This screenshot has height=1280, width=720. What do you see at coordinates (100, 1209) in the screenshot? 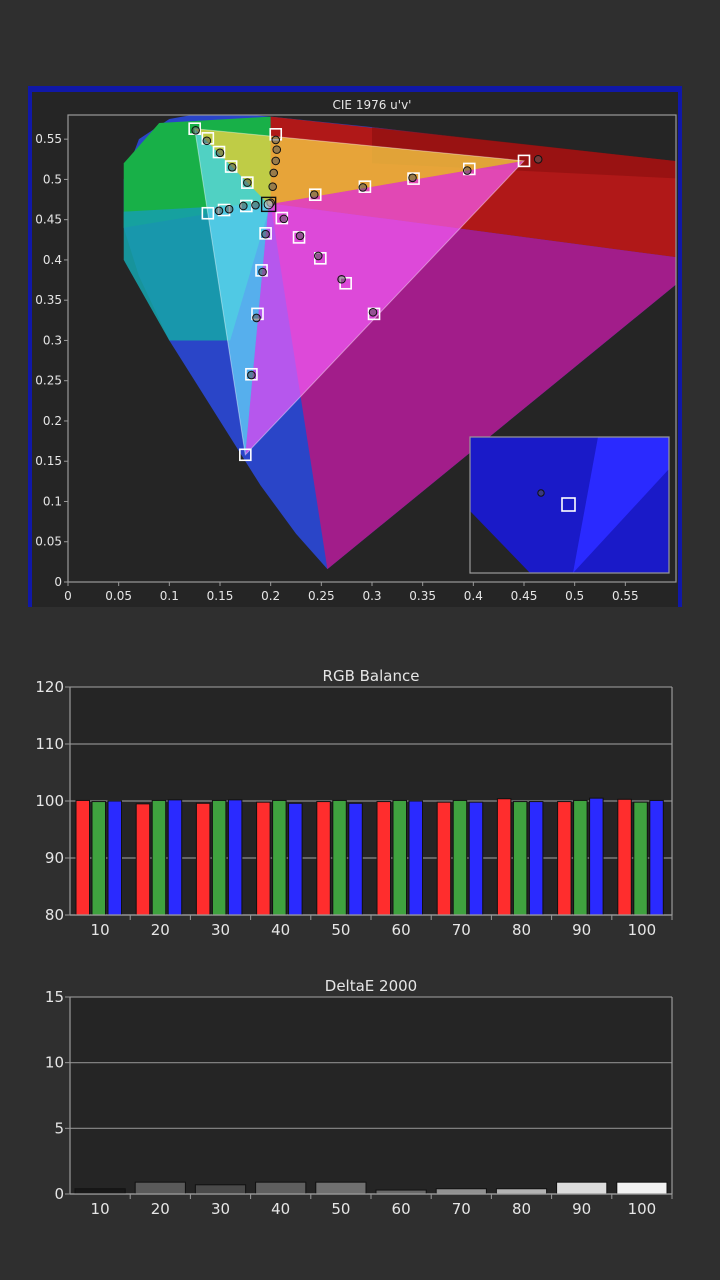
I see `de-x-tick-label: 10` at bounding box center [100, 1209].